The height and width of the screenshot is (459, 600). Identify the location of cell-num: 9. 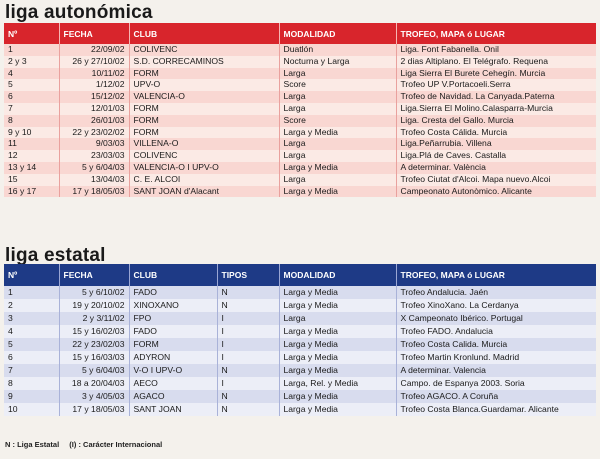
(32, 396).